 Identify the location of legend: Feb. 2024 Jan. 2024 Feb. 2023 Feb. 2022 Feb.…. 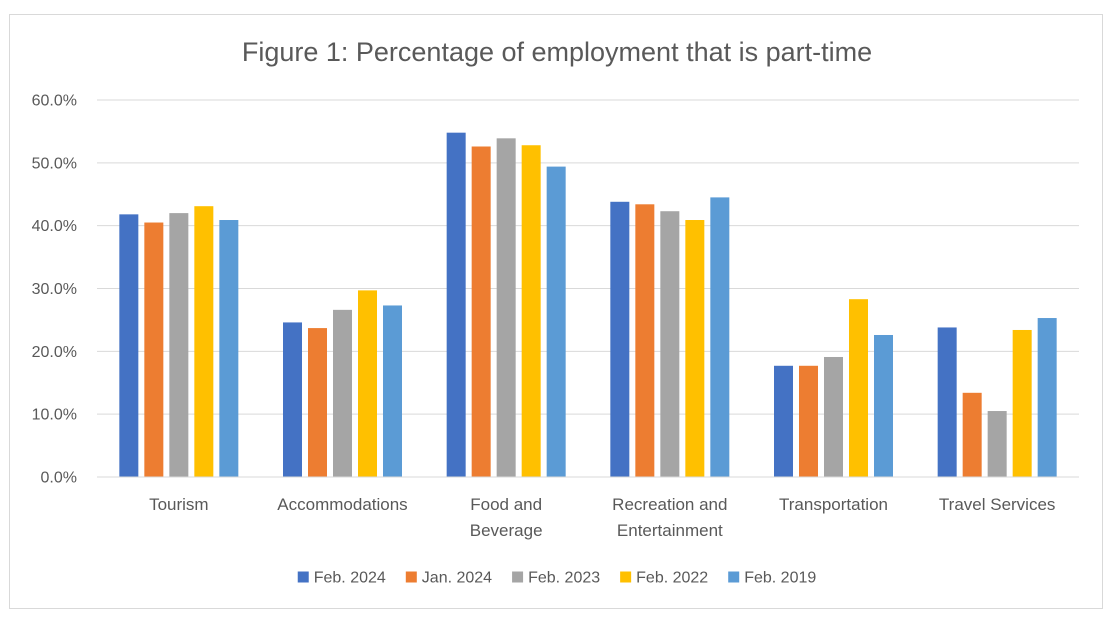
(556, 578).